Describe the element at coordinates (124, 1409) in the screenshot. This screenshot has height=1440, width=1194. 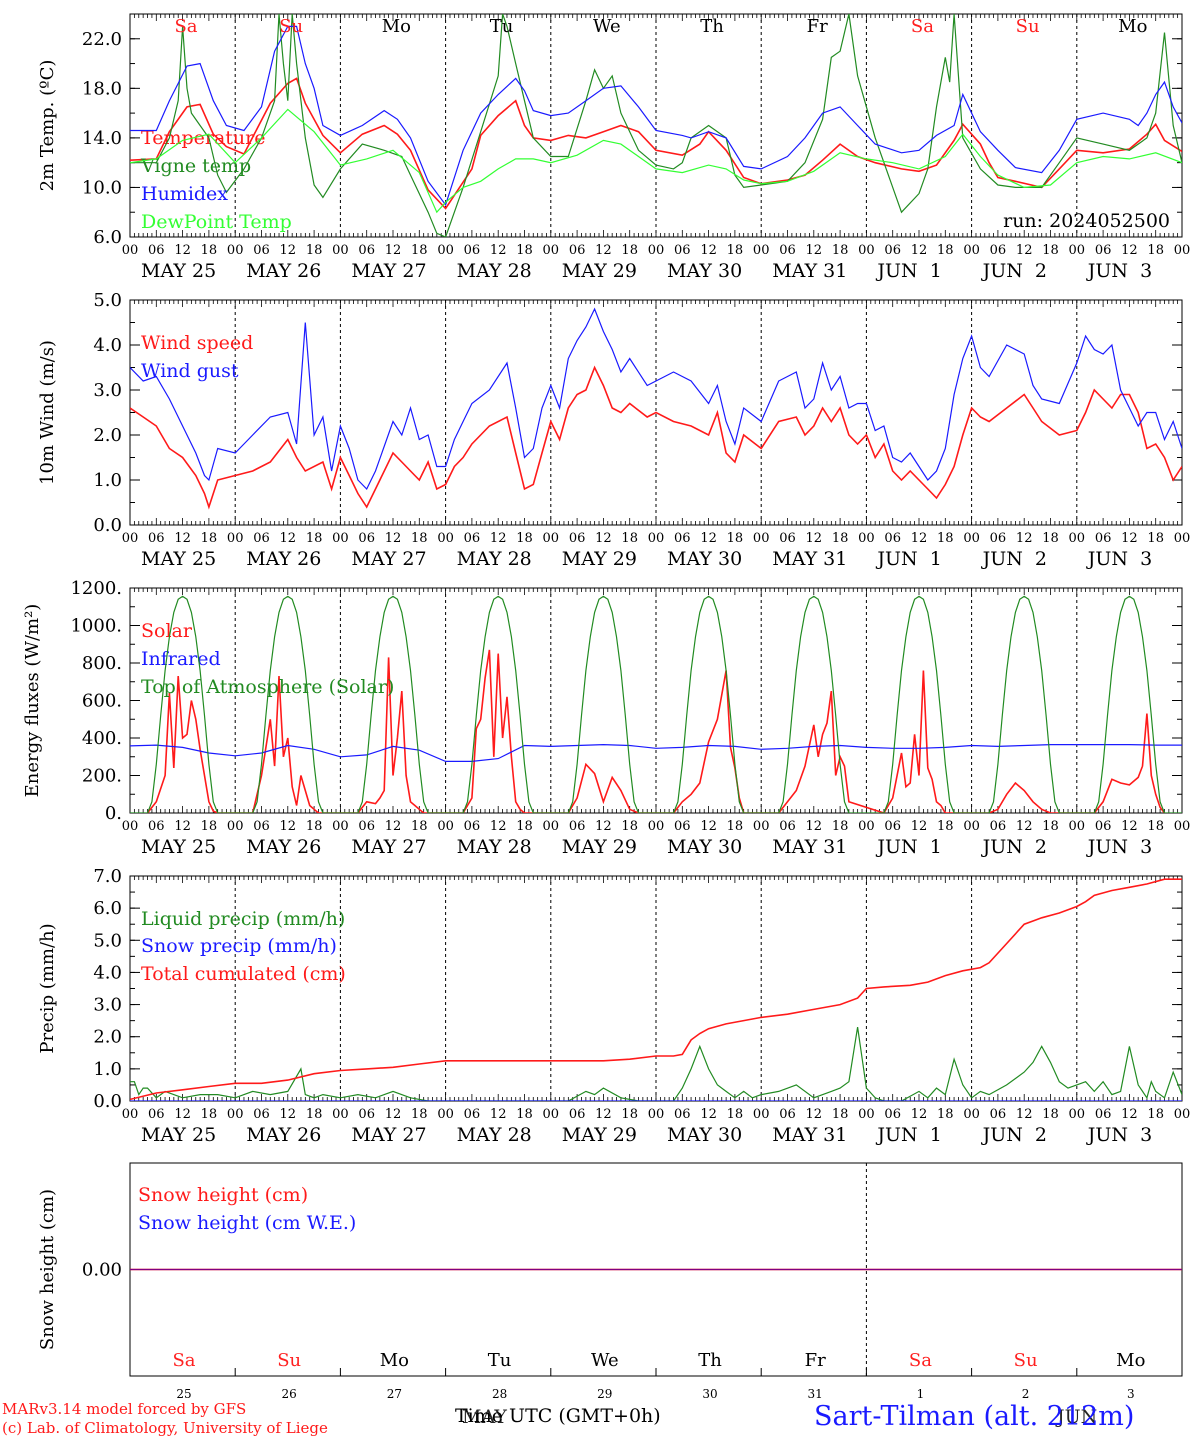
I see `model-credit: MARv3.14 model forced by GFS` at that location.